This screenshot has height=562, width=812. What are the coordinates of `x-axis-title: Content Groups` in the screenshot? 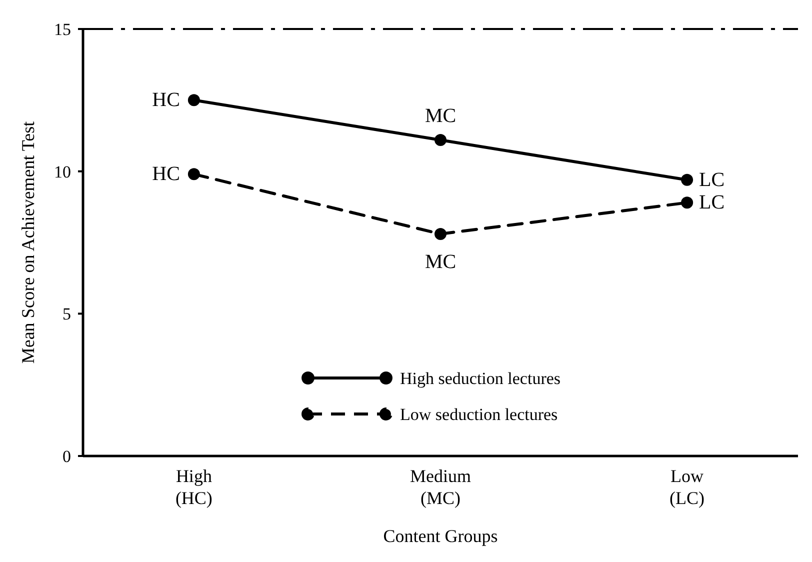 It's located at (440, 536).